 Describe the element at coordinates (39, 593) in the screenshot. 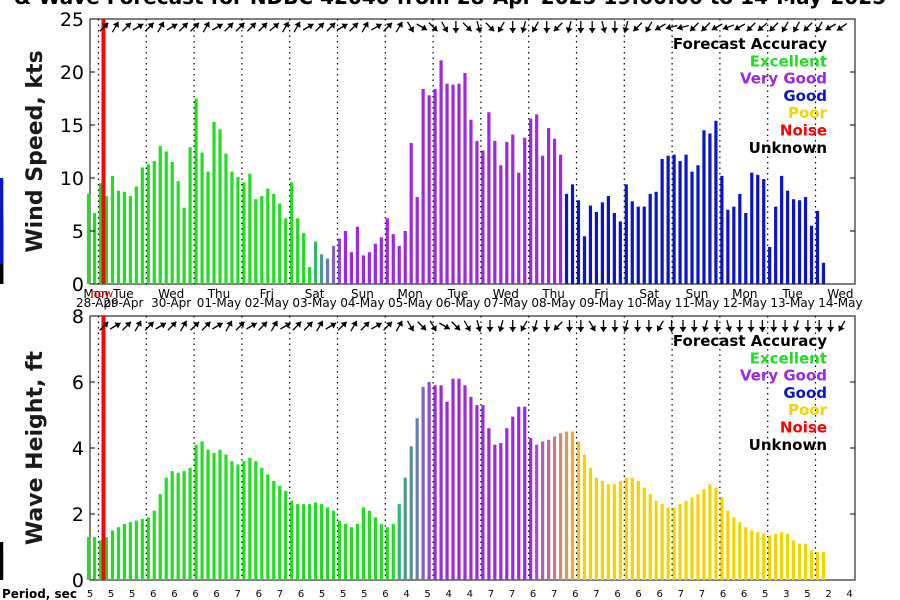

I see `period-label: Period, sec` at that location.